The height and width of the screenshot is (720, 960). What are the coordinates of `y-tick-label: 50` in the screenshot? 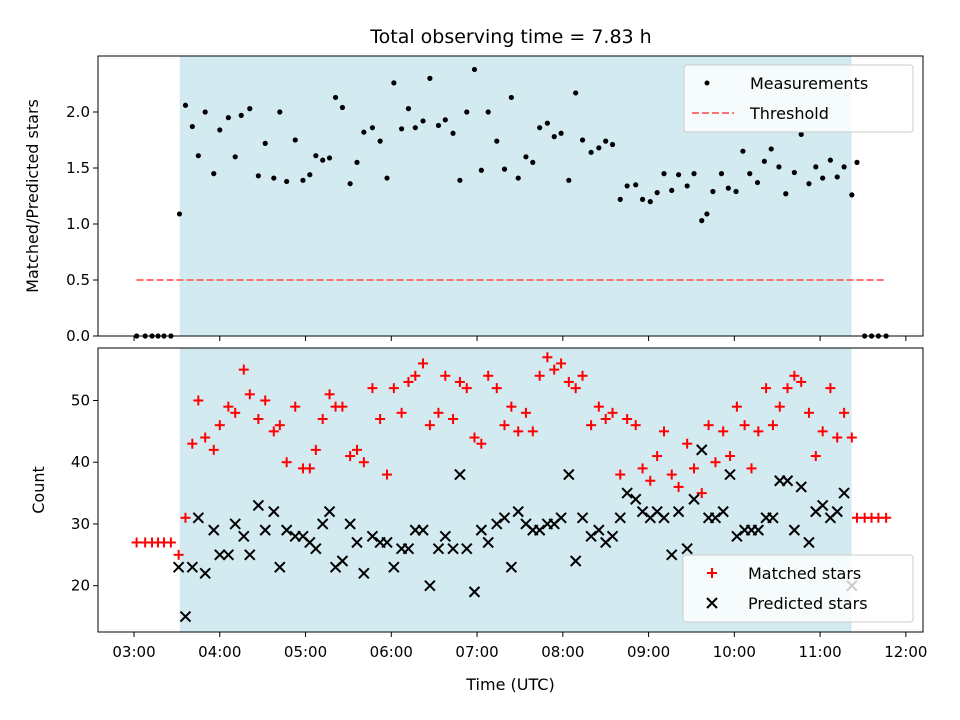 It's located at (80, 400).